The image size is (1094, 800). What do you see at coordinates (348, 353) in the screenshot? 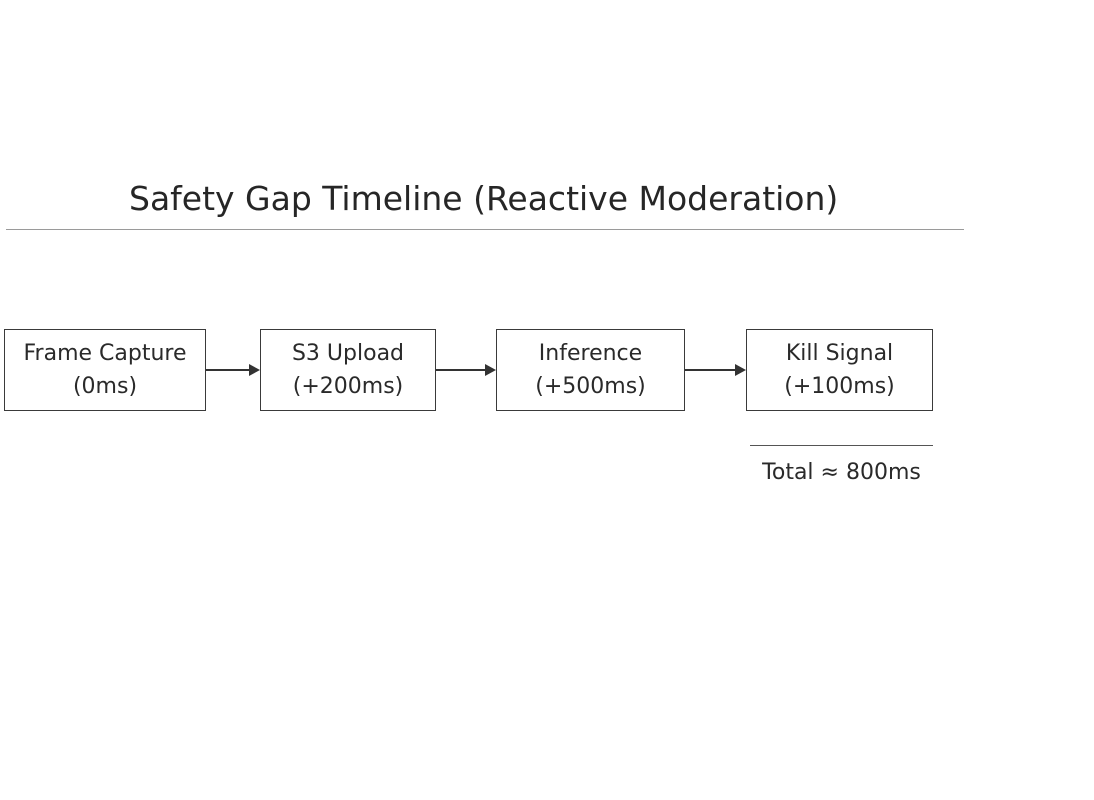
I see `step-label: S3 Upload` at bounding box center [348, 353].